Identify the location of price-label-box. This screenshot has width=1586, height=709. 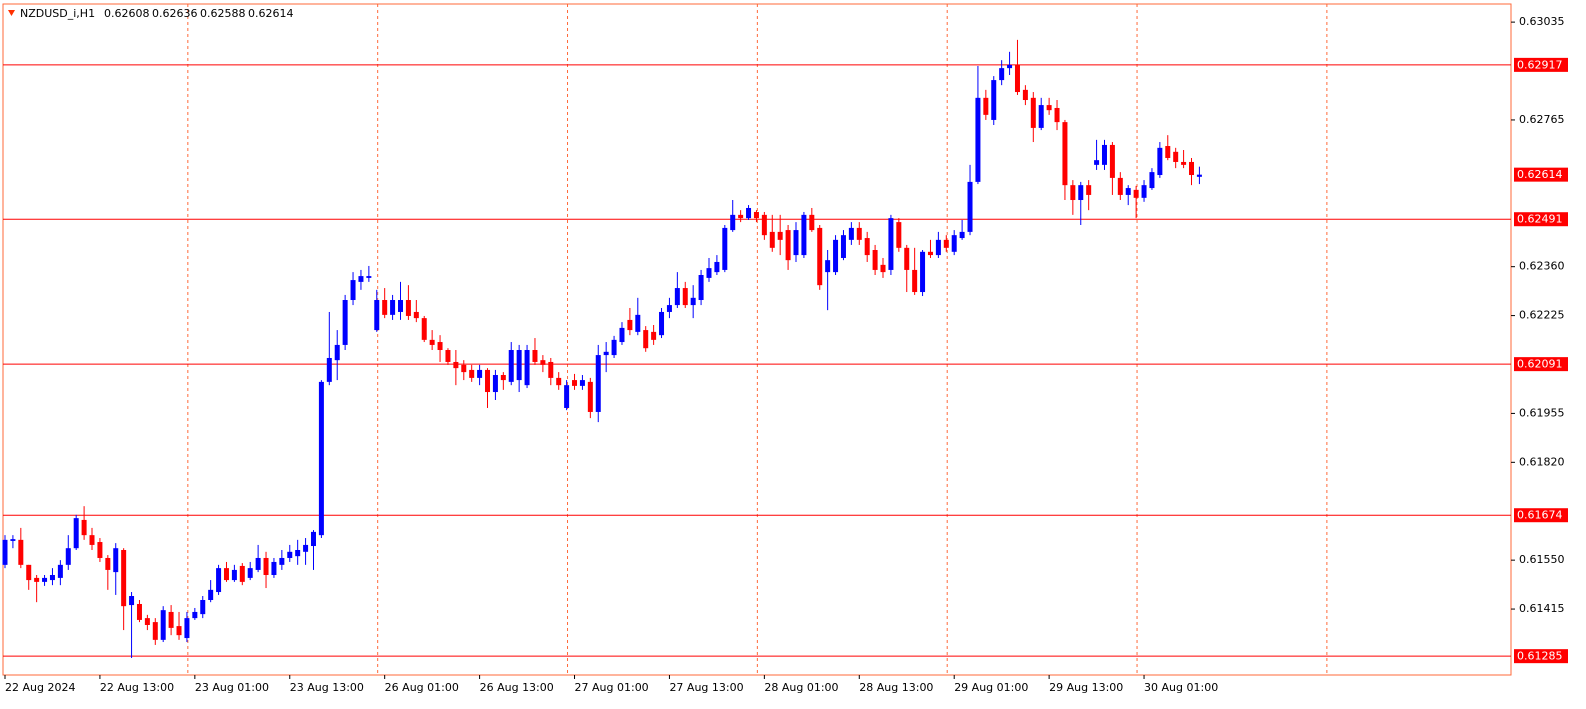
(1541, 174).